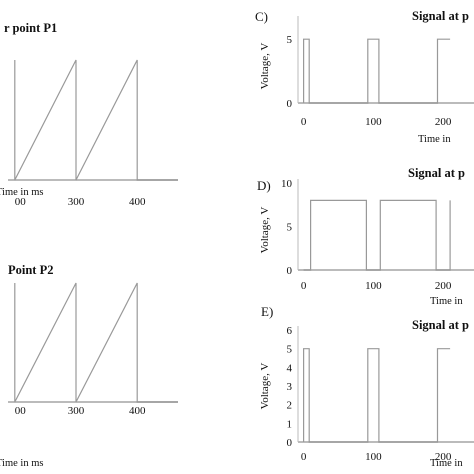 This screenshot has width=474, height=474. Describe the element at coordinates (267, 311) in the screenshot. I see `panel-letter: E)` at that location.